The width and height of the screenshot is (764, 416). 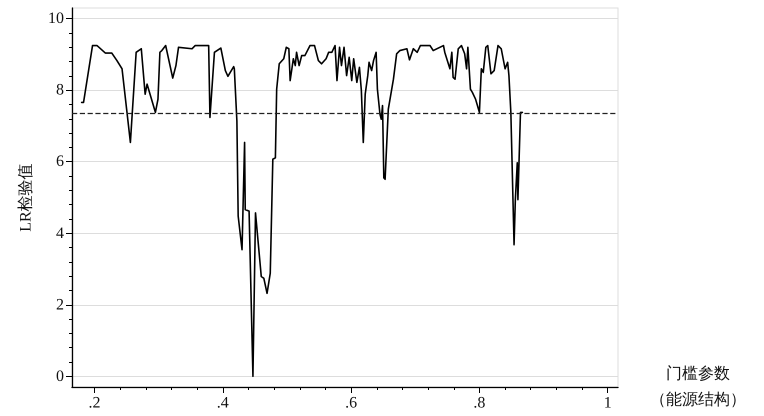 I want to click on y-tick-label: 2, so click(x=60, y=305).